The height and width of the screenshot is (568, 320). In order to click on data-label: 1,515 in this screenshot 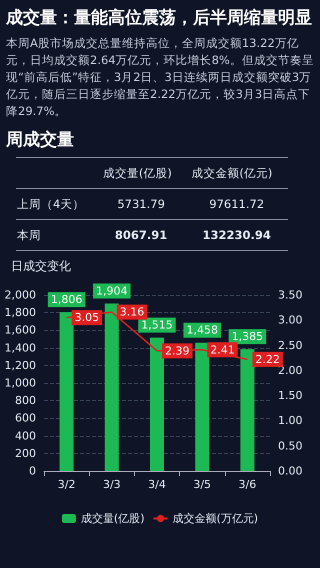, I will do `click(157, 325)`.